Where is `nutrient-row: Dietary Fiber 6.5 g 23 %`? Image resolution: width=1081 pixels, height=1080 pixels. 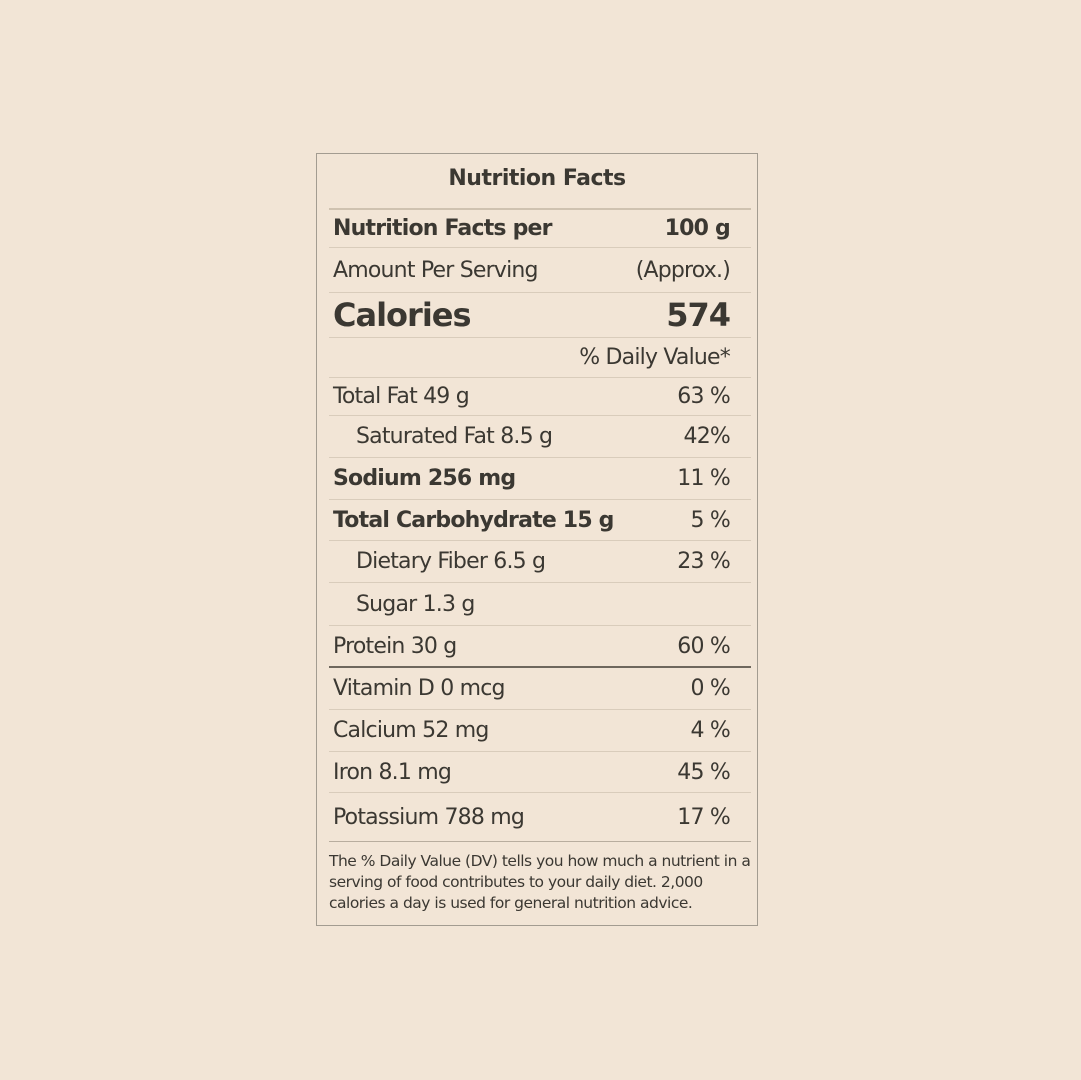
nutrient-row: Dietary Fiber 6.5 g 23 % is located at coordinates (540, 562).